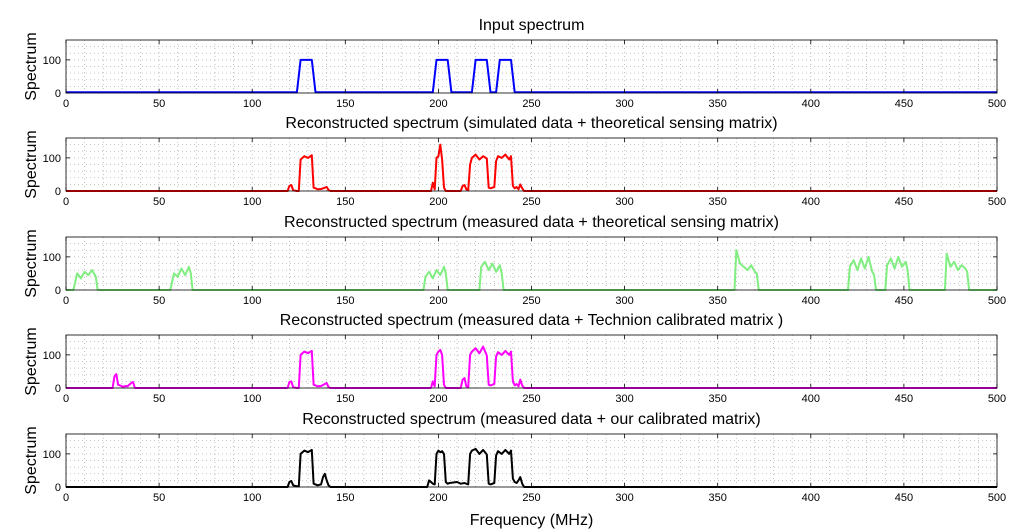 This screenshot has width=1034, height=531. Describe the element at coordinates (532, 25) in the screenshot. I see `chart-title: Input spectrum` at that location.